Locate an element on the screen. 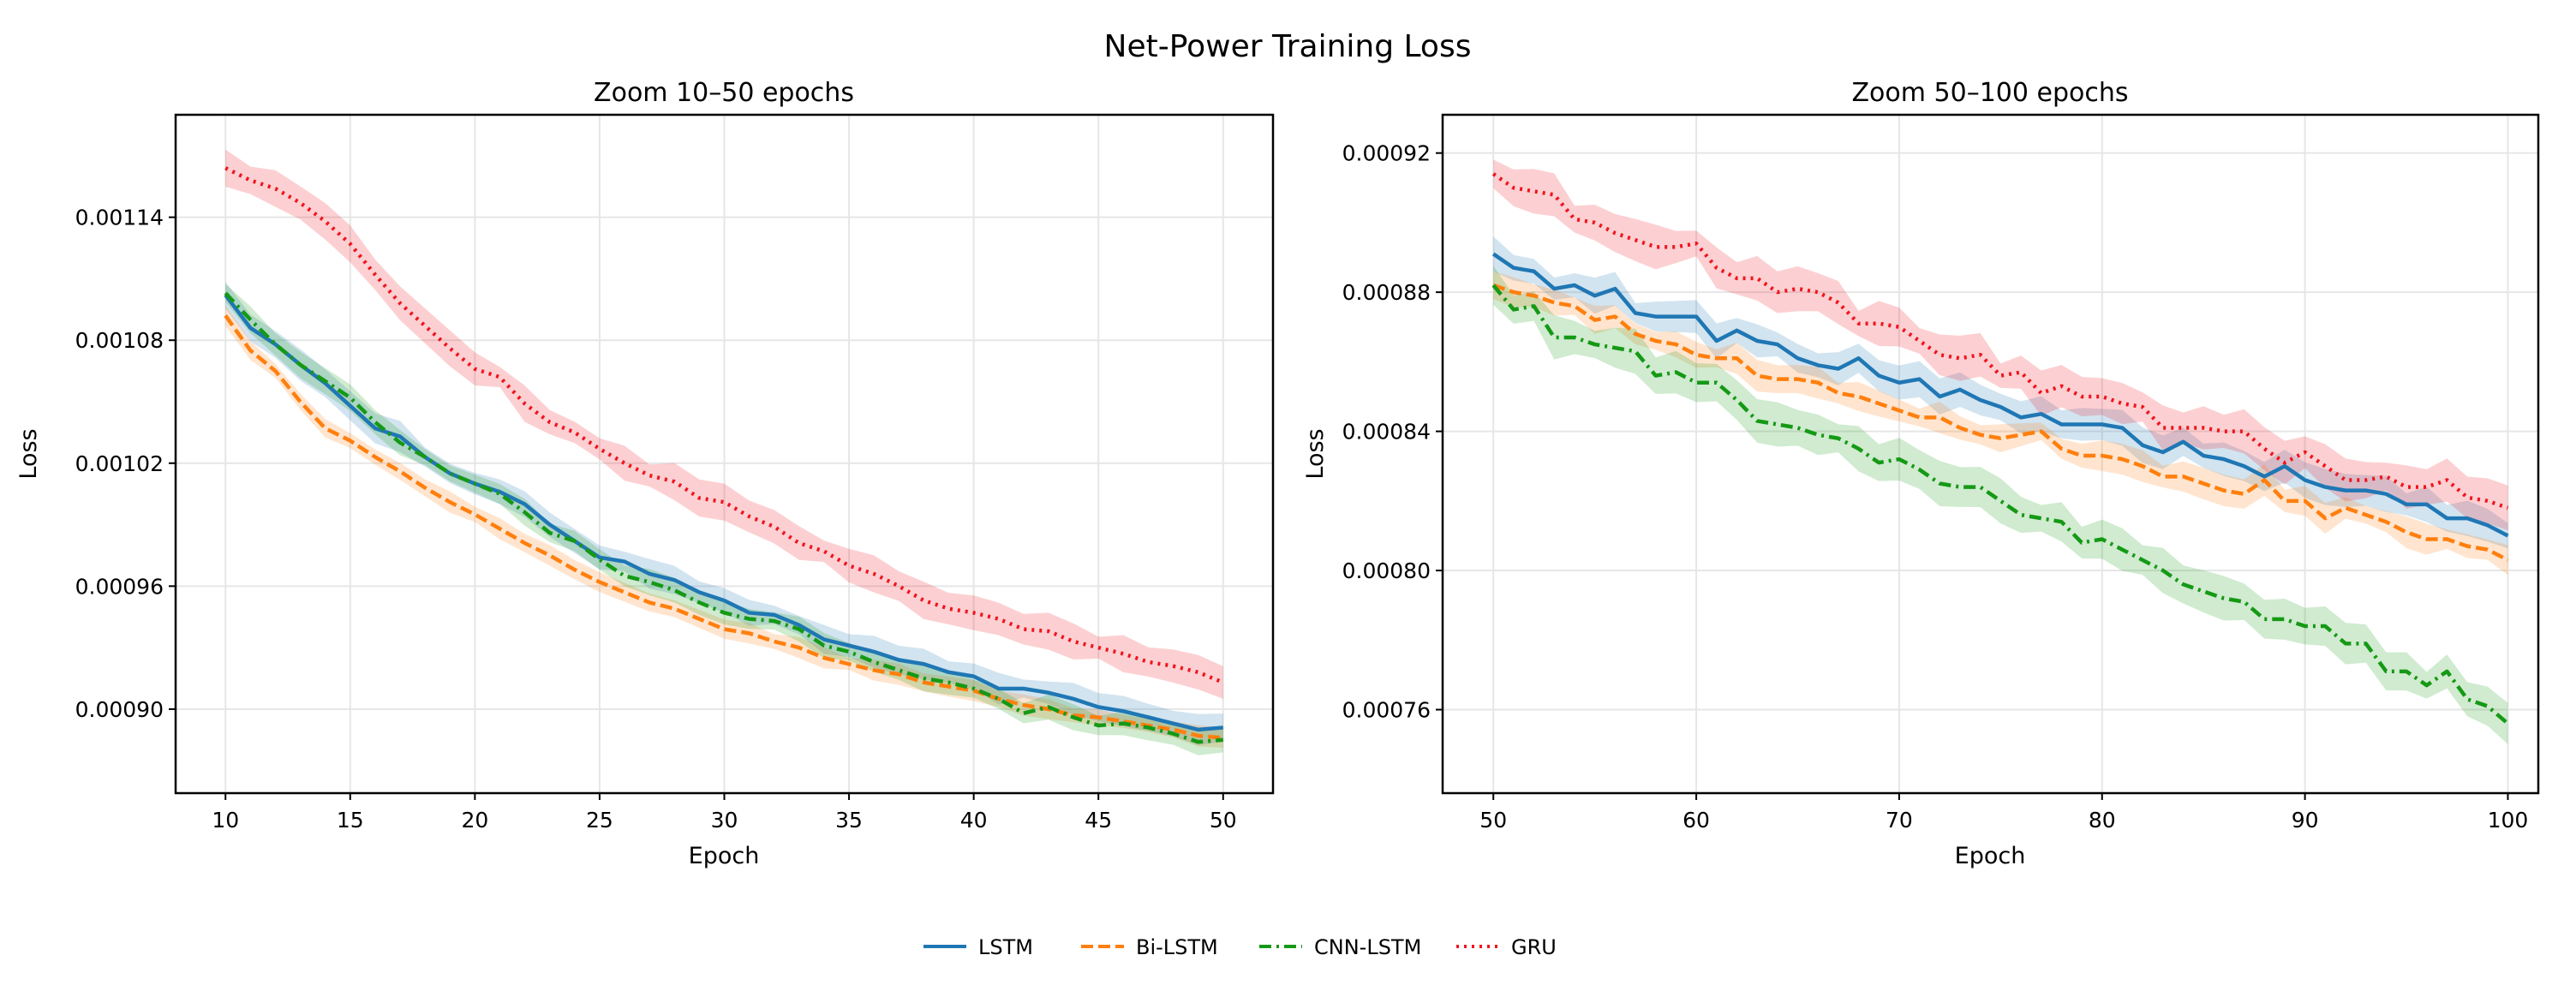  y-tick-label: 0.00108 is located at coordinates (120, 340).